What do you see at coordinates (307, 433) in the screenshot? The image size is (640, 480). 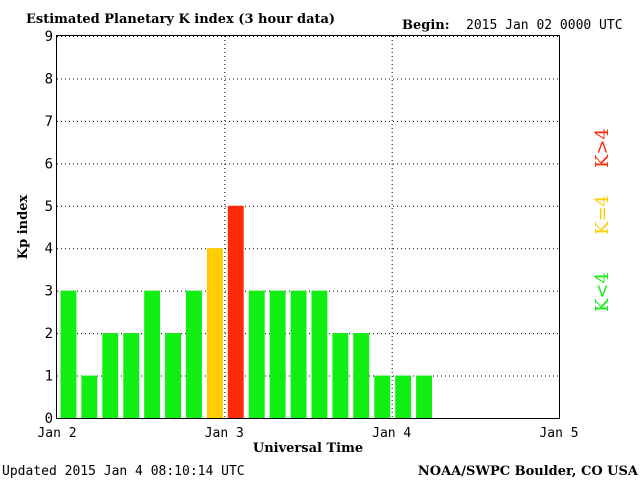 I see `x-tick-labels: Jan 2 Jan 3 Jan 4 Jan 5` at bounding box center [307, 433].